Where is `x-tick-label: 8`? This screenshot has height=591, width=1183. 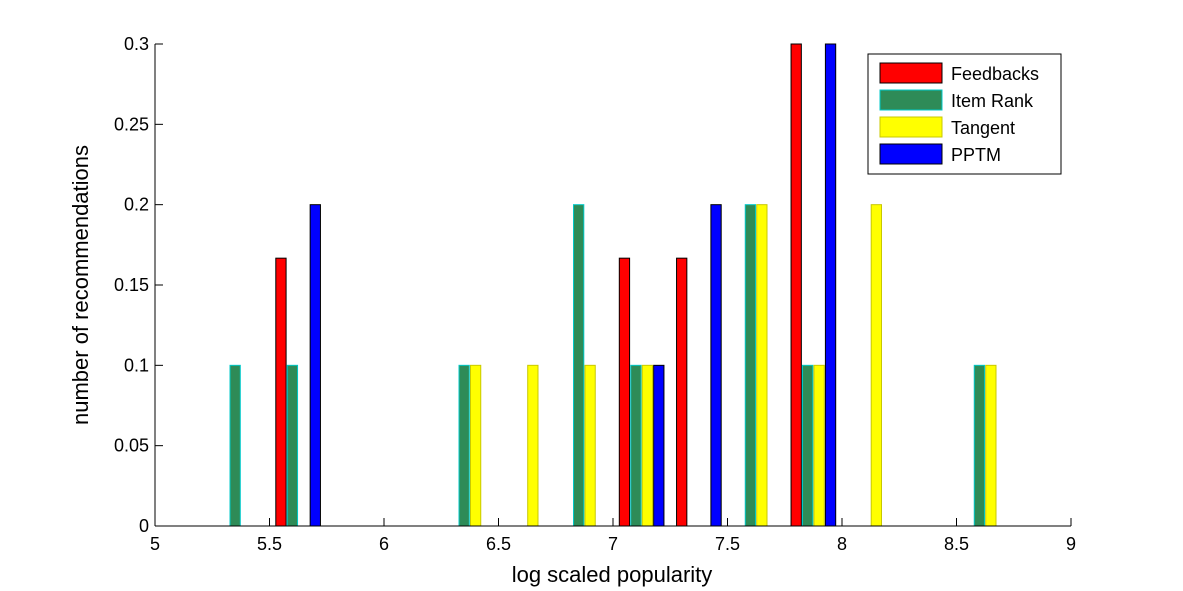 x-tick-label: 8 is located at coordinates (842, 544).